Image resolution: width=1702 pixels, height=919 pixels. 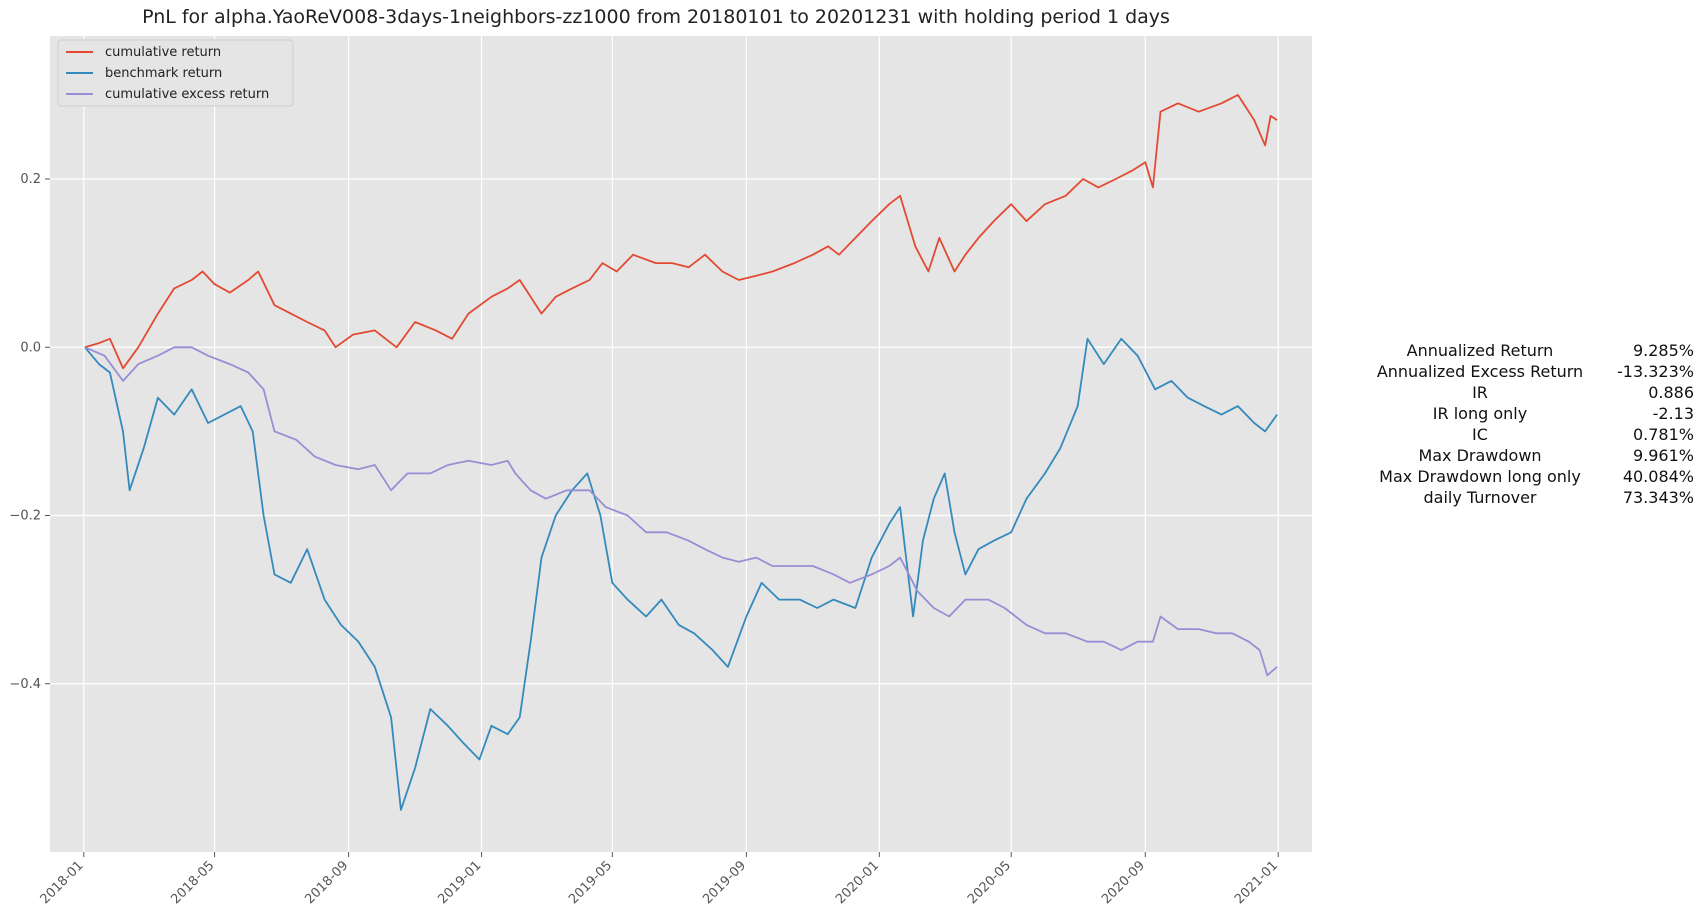 What do you see at coordinates (590, 882) in the screenshot?
I see `x-tick-label: 2019-05` at bounding box center [590, 882].